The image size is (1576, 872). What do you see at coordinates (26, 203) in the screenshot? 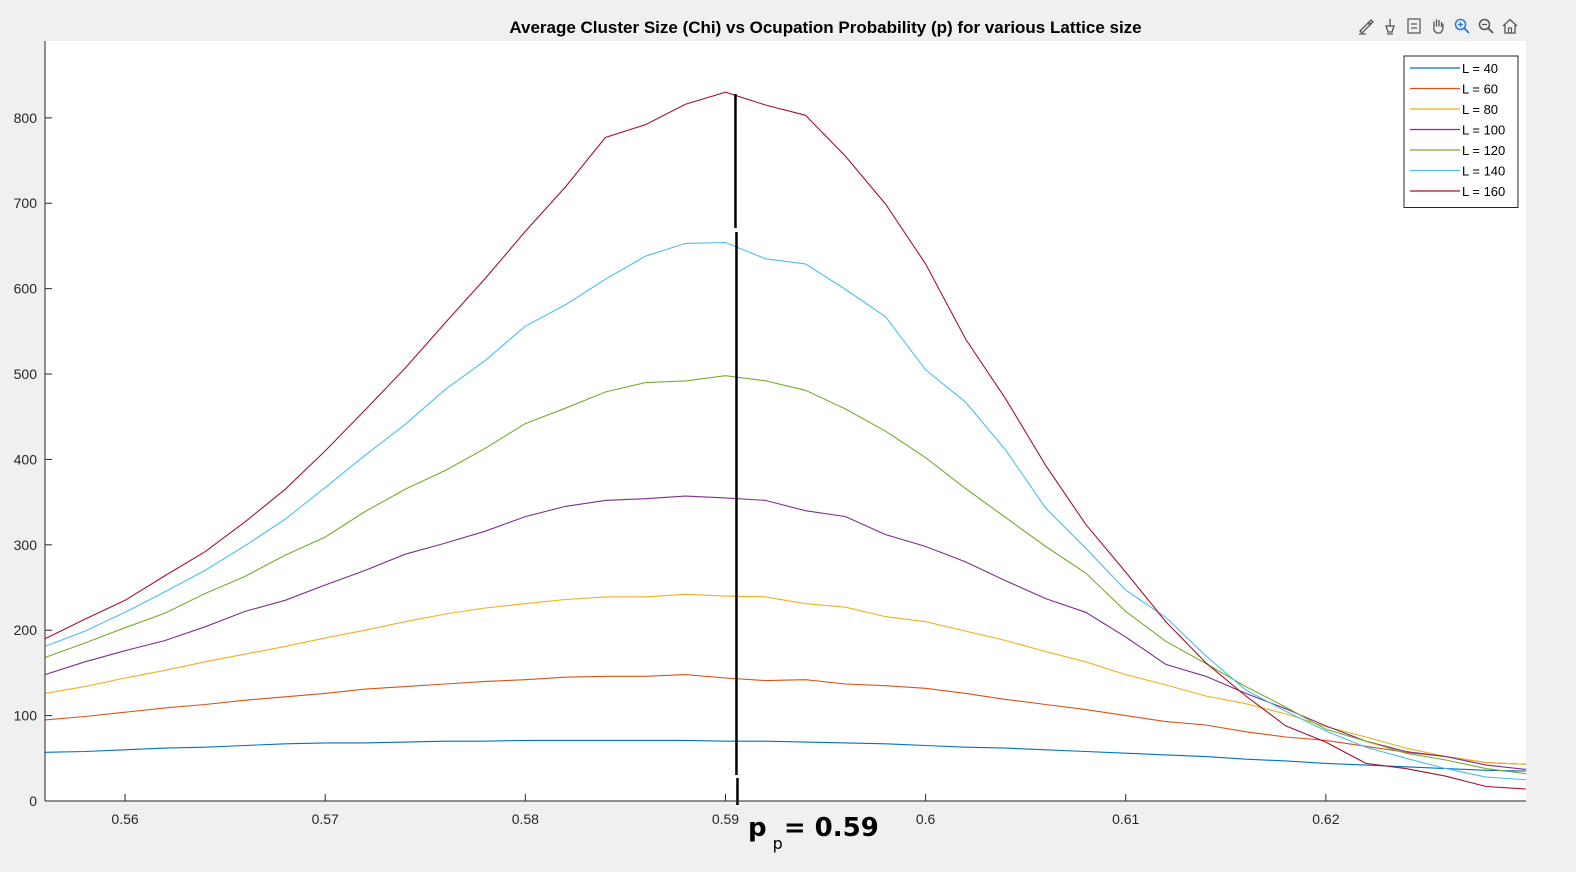
I see `y-tick-label: 700` at bounding box center [26, 203].